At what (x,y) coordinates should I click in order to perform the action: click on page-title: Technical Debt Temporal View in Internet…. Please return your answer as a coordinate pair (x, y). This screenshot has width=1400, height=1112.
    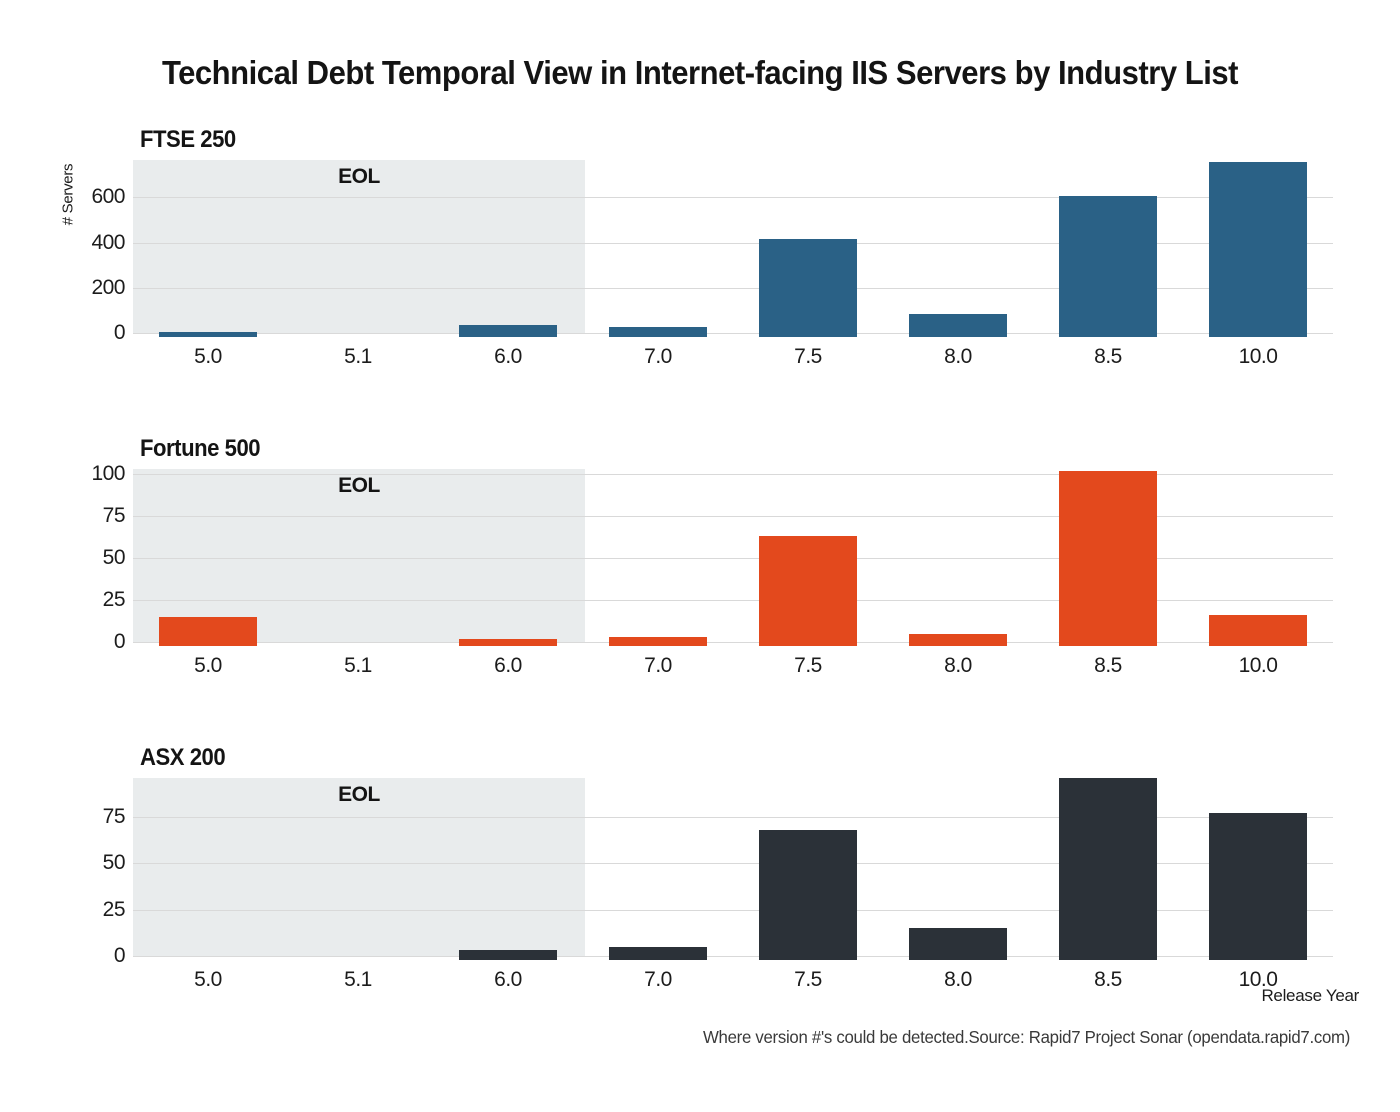
    Looking at the image, I should click on (700, 72).